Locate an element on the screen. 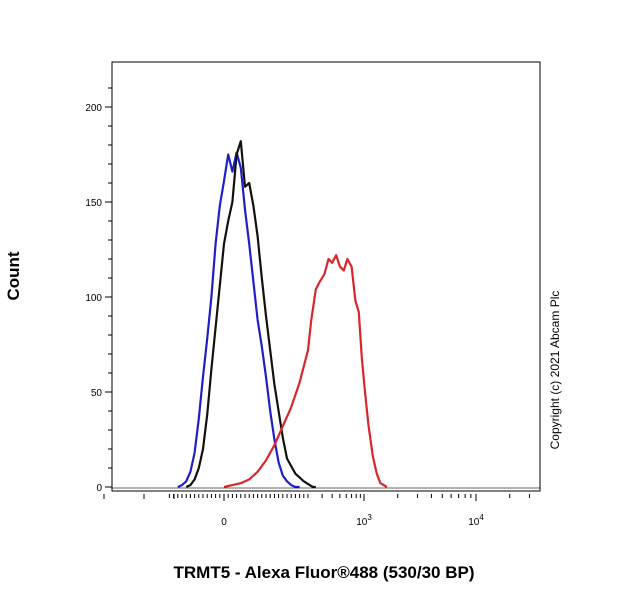  y-tick-label: 100 is located at coordinates (93, 298).